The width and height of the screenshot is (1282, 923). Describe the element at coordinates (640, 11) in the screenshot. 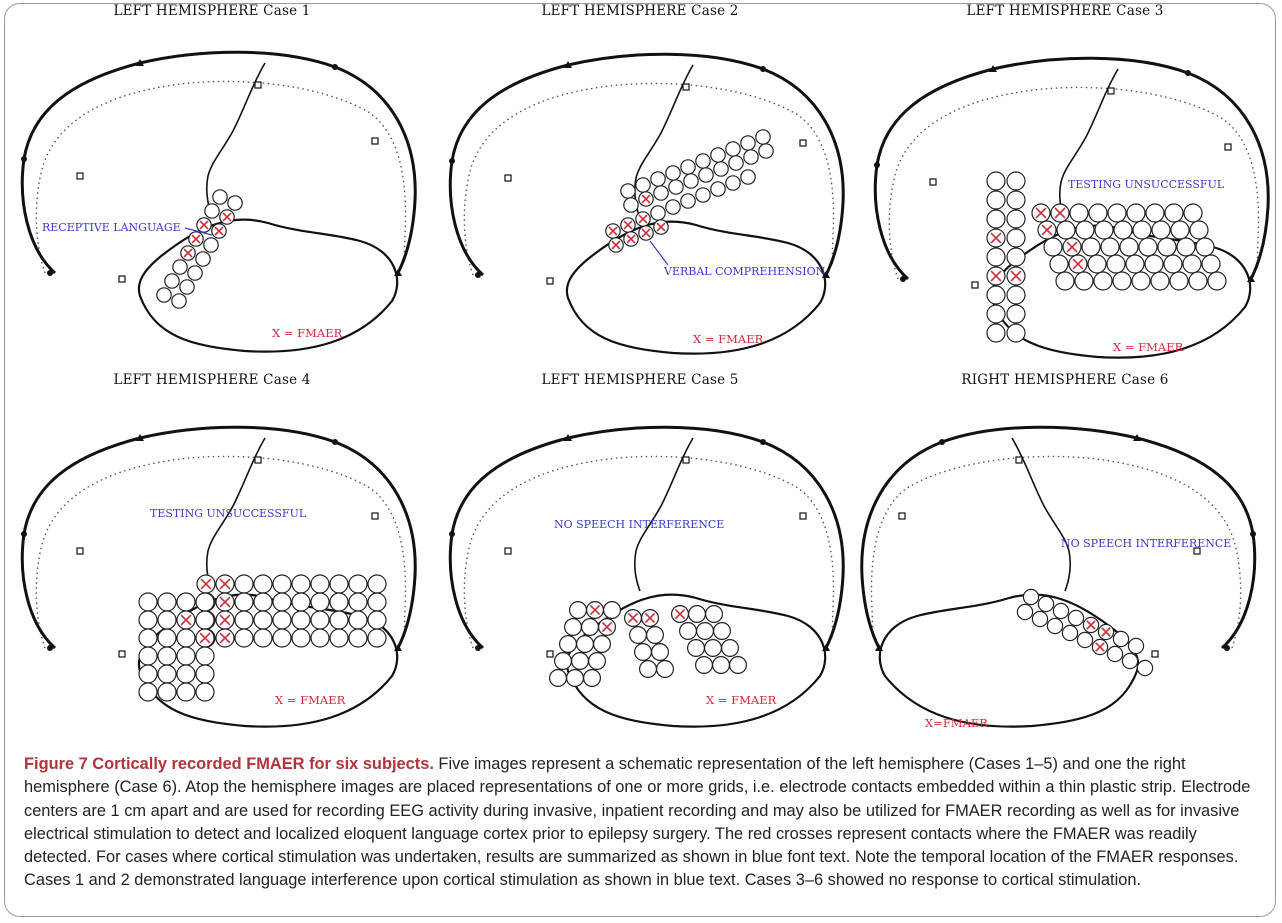

I see `panel-title: LEFT HEMISPHERE Case 2` at that location.